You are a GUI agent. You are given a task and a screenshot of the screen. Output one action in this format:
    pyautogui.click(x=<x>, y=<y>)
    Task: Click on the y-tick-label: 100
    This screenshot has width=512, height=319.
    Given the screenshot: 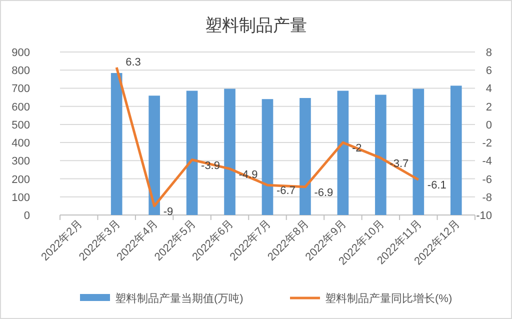 What is the action you would take?
    pyautogui.click(x=21, y=198)
    